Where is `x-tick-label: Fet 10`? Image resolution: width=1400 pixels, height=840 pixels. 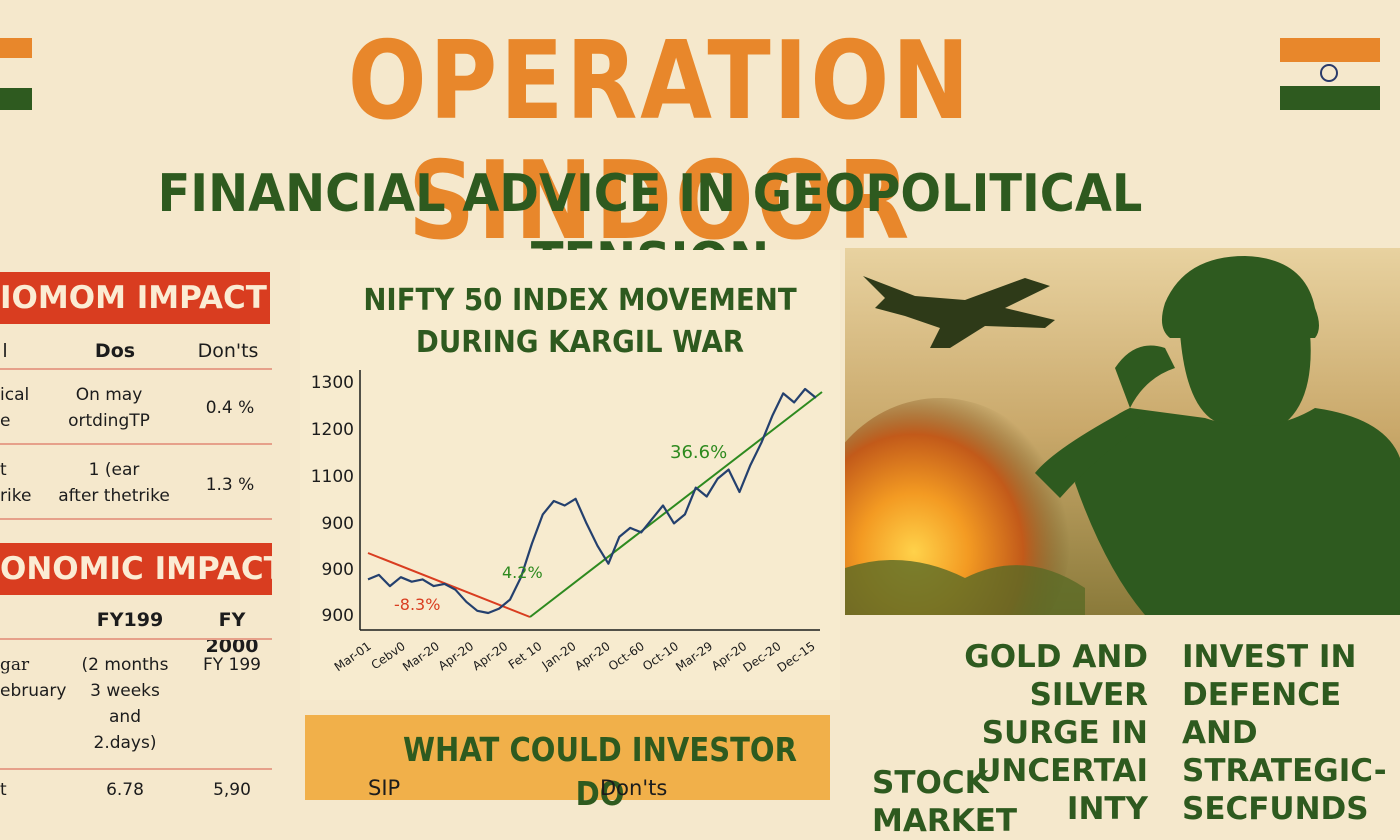 x-tick-label: Fet 10 is located at coordinates (525, 655).